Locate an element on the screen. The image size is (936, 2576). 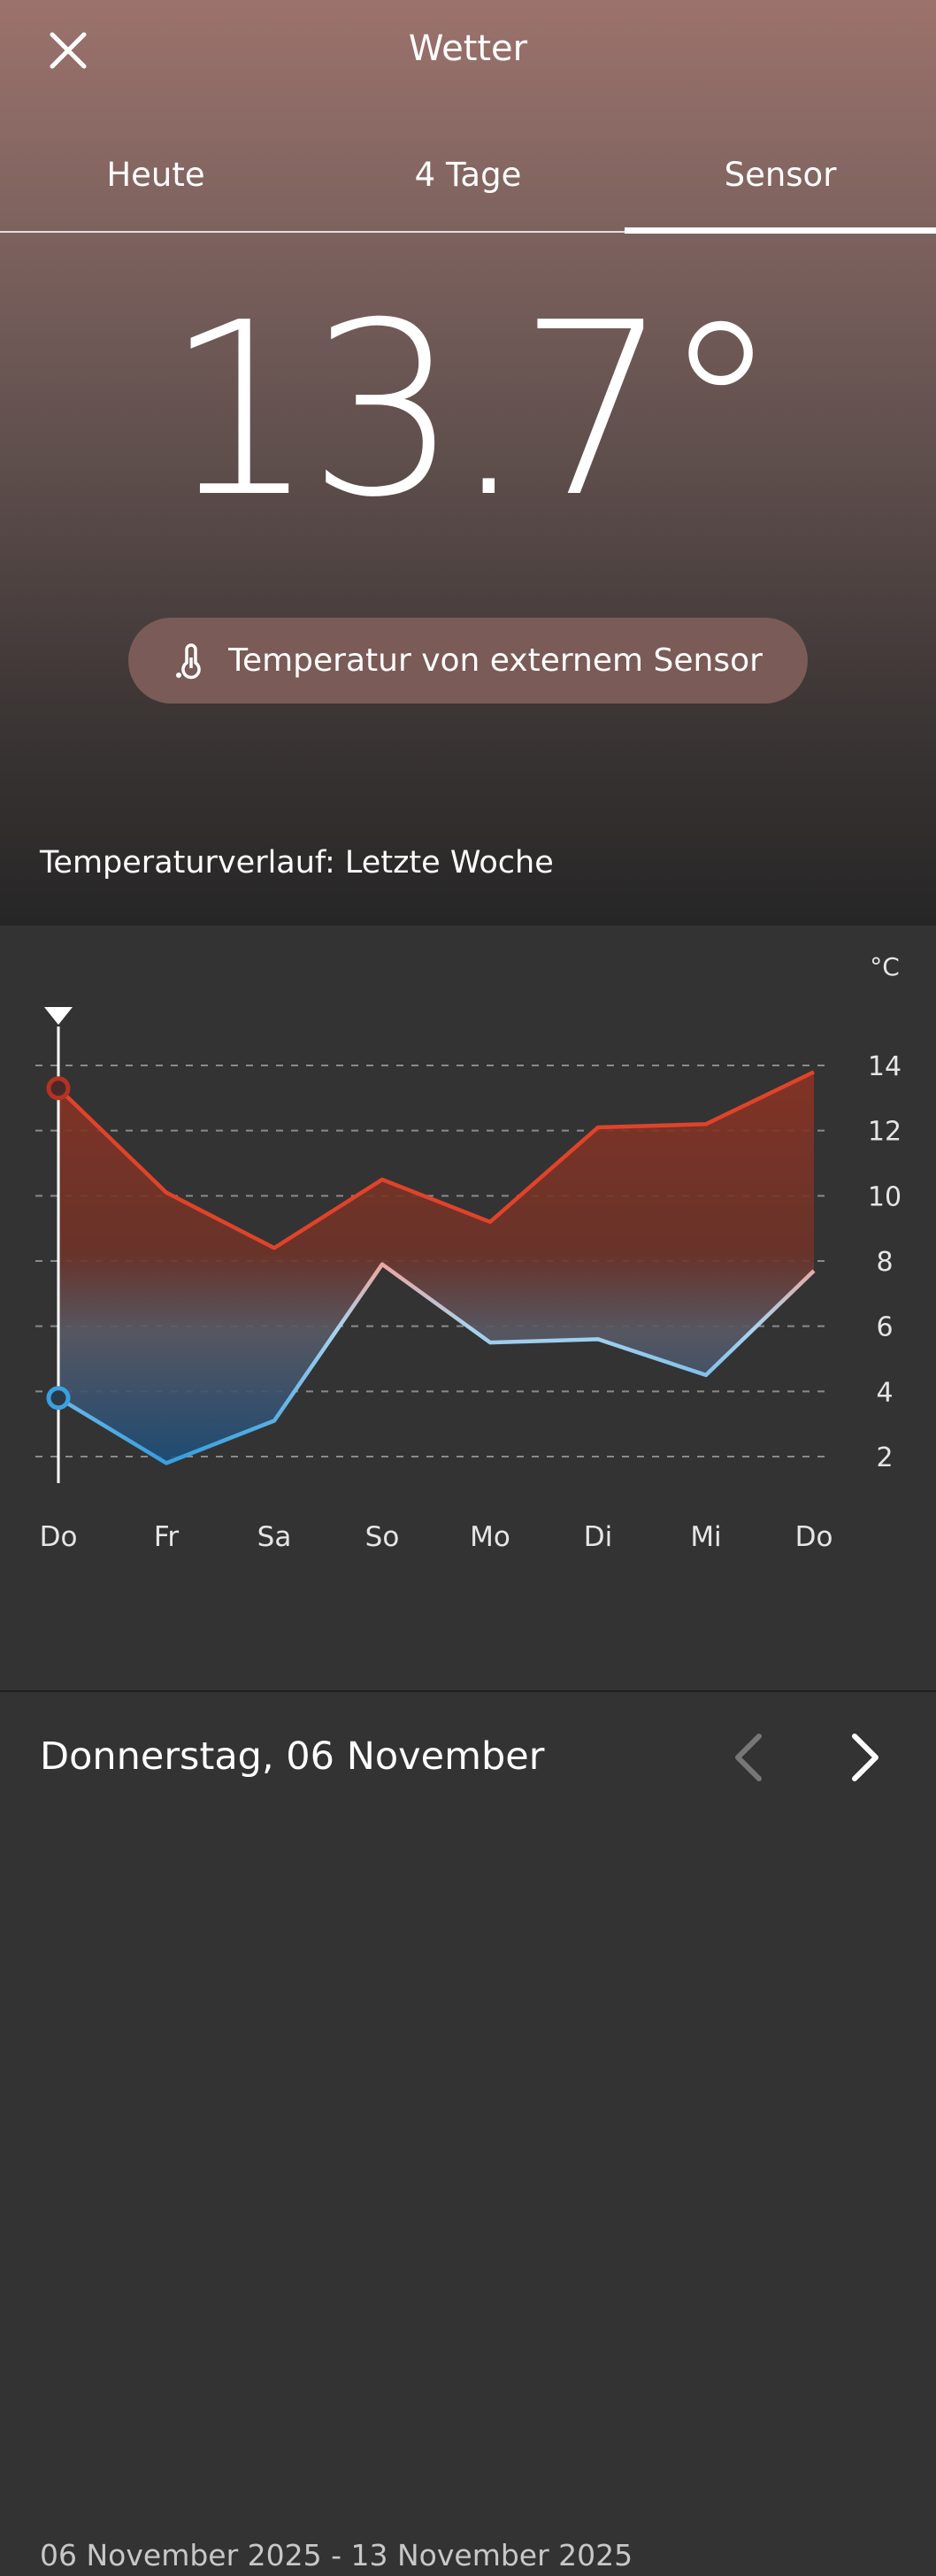
close-icon is located at coordinates (68, 50).